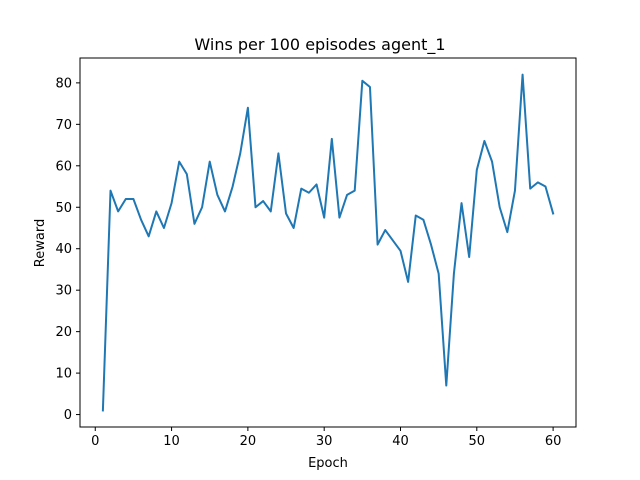  Describe the element at coordinates (553, 441) in the screenshot. I see `x-tick-label: 60` at that location.